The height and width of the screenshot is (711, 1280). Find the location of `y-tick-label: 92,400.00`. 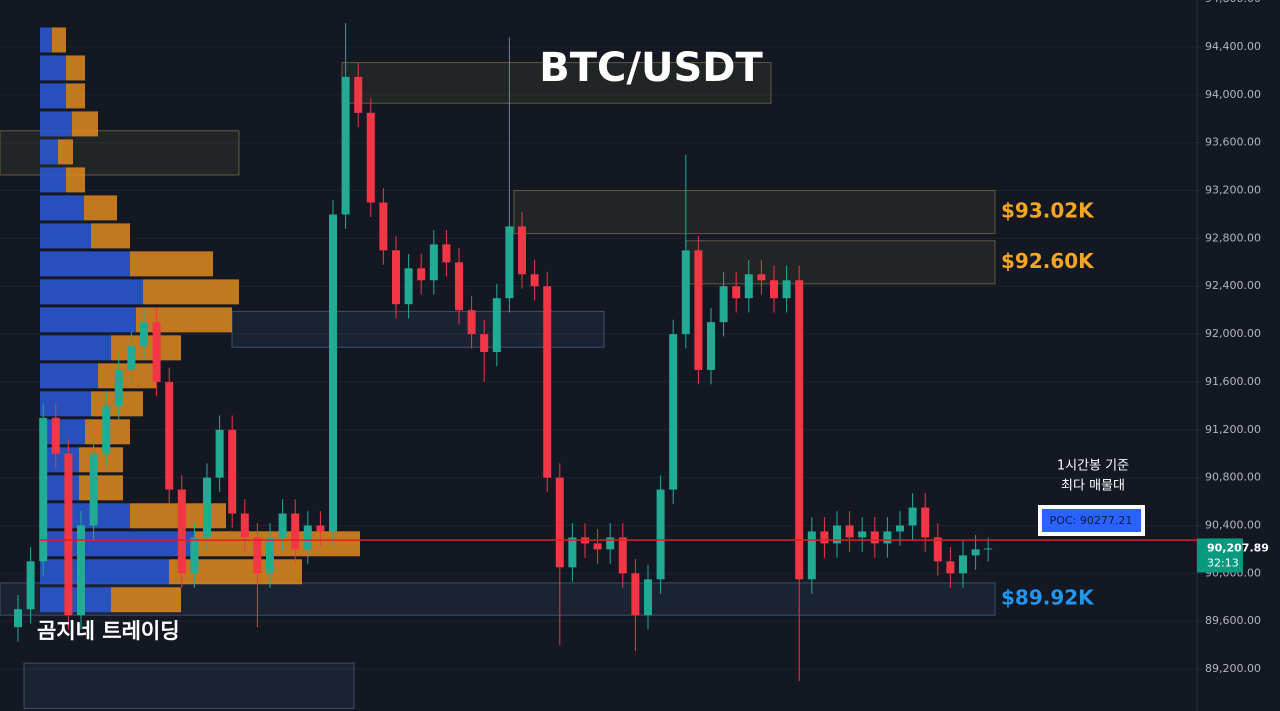

y-tick-label: 92,400.00 is located at coordinates (1233, 285).